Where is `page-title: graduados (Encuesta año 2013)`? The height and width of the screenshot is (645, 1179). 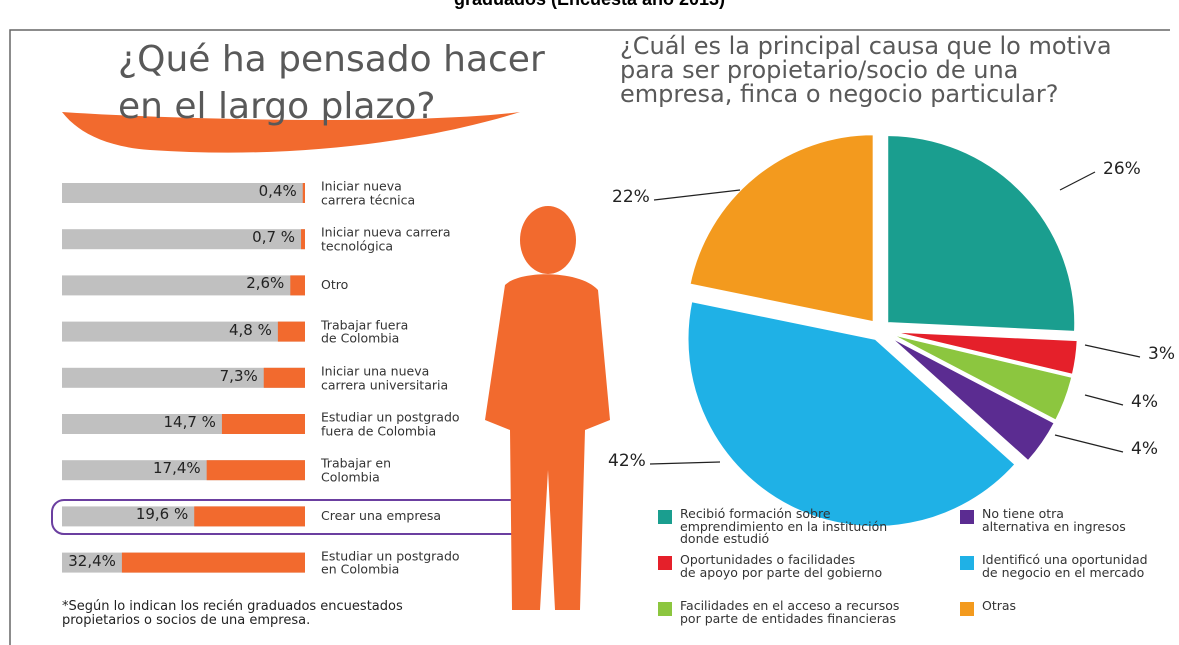
page-title: graduados (Encuesta año 2013) is located at coordinates (589, 5).